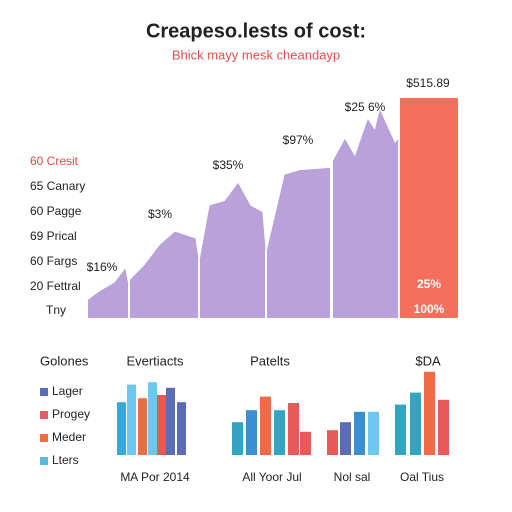 The image size is (512, 512). I want to click on chart-title: Creapeso.lests of cost:, so click(256, 31).